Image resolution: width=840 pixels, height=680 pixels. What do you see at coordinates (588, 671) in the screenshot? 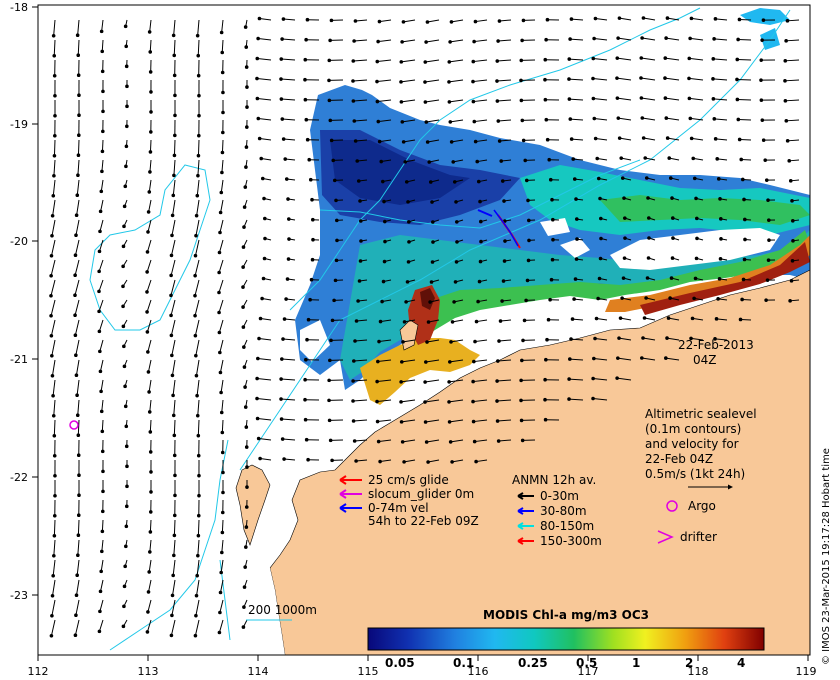
I see `x-tick-label: 117` at bounding box center [588, 671].